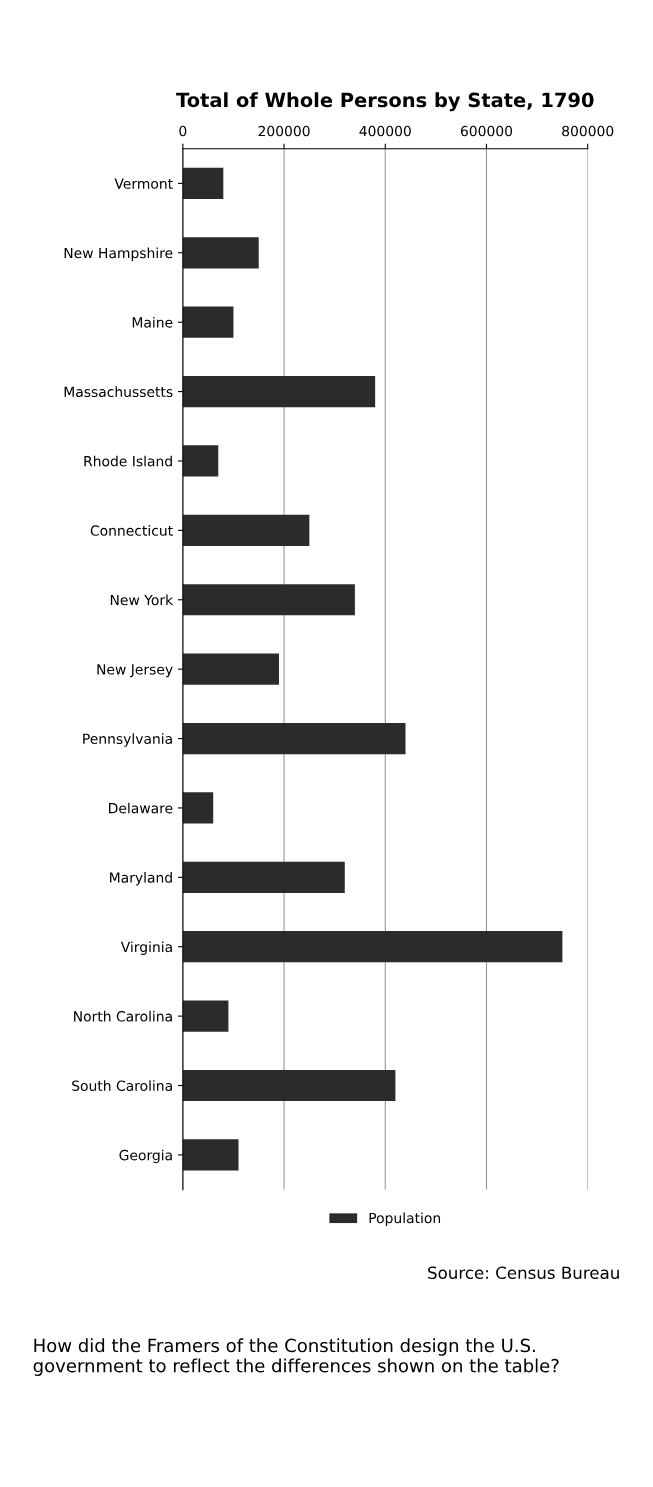 The width and height of the screenshot is (653, 1487). I want to click on y-tick-label: Maryland, so click(141, 879).